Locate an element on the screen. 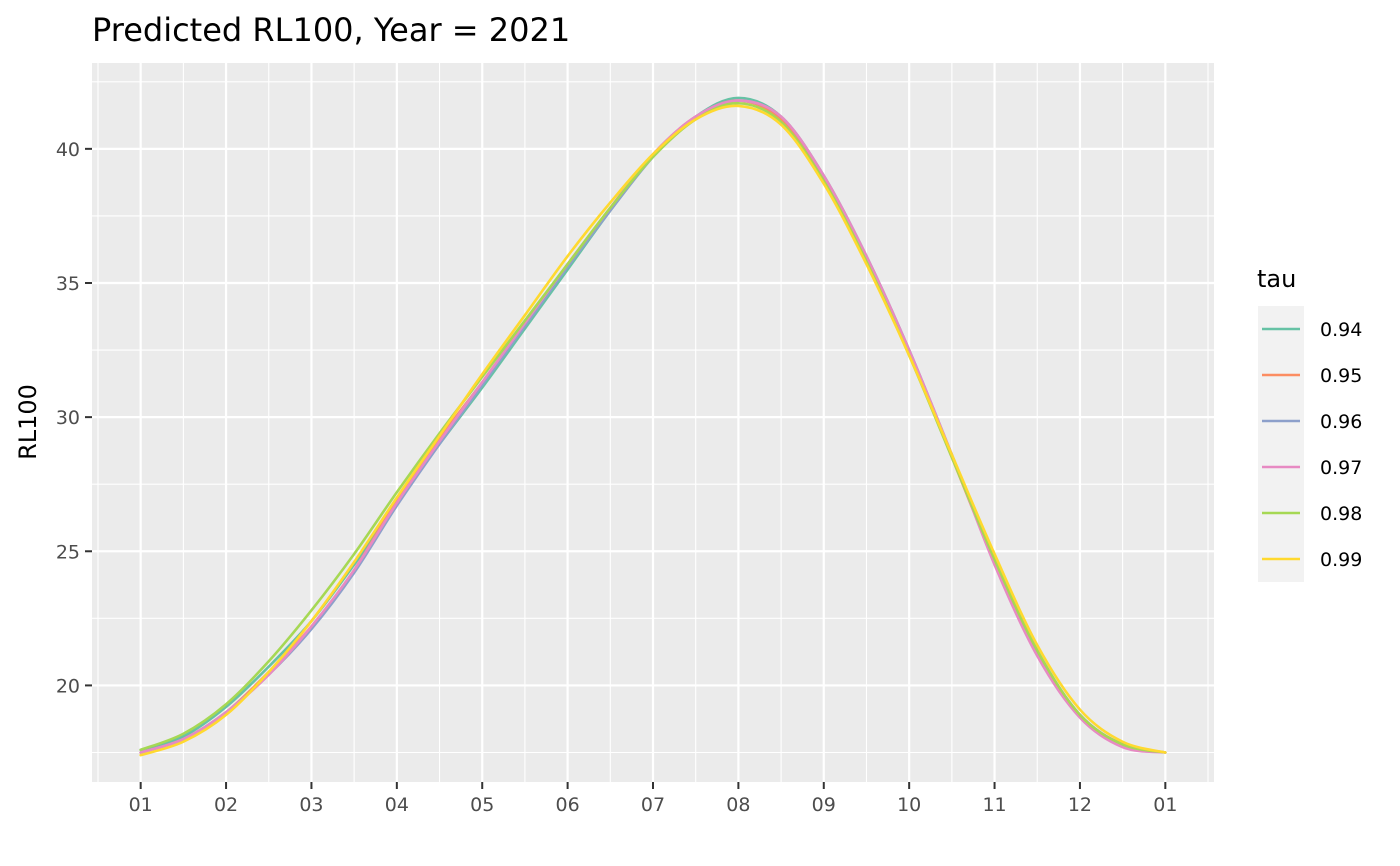 Image resolution: width=1400 pixels, height=866 pixels. legend: 0.94 0.95 0.96 0.97 0.98 0.99 is located at coordinates (1310, 444).